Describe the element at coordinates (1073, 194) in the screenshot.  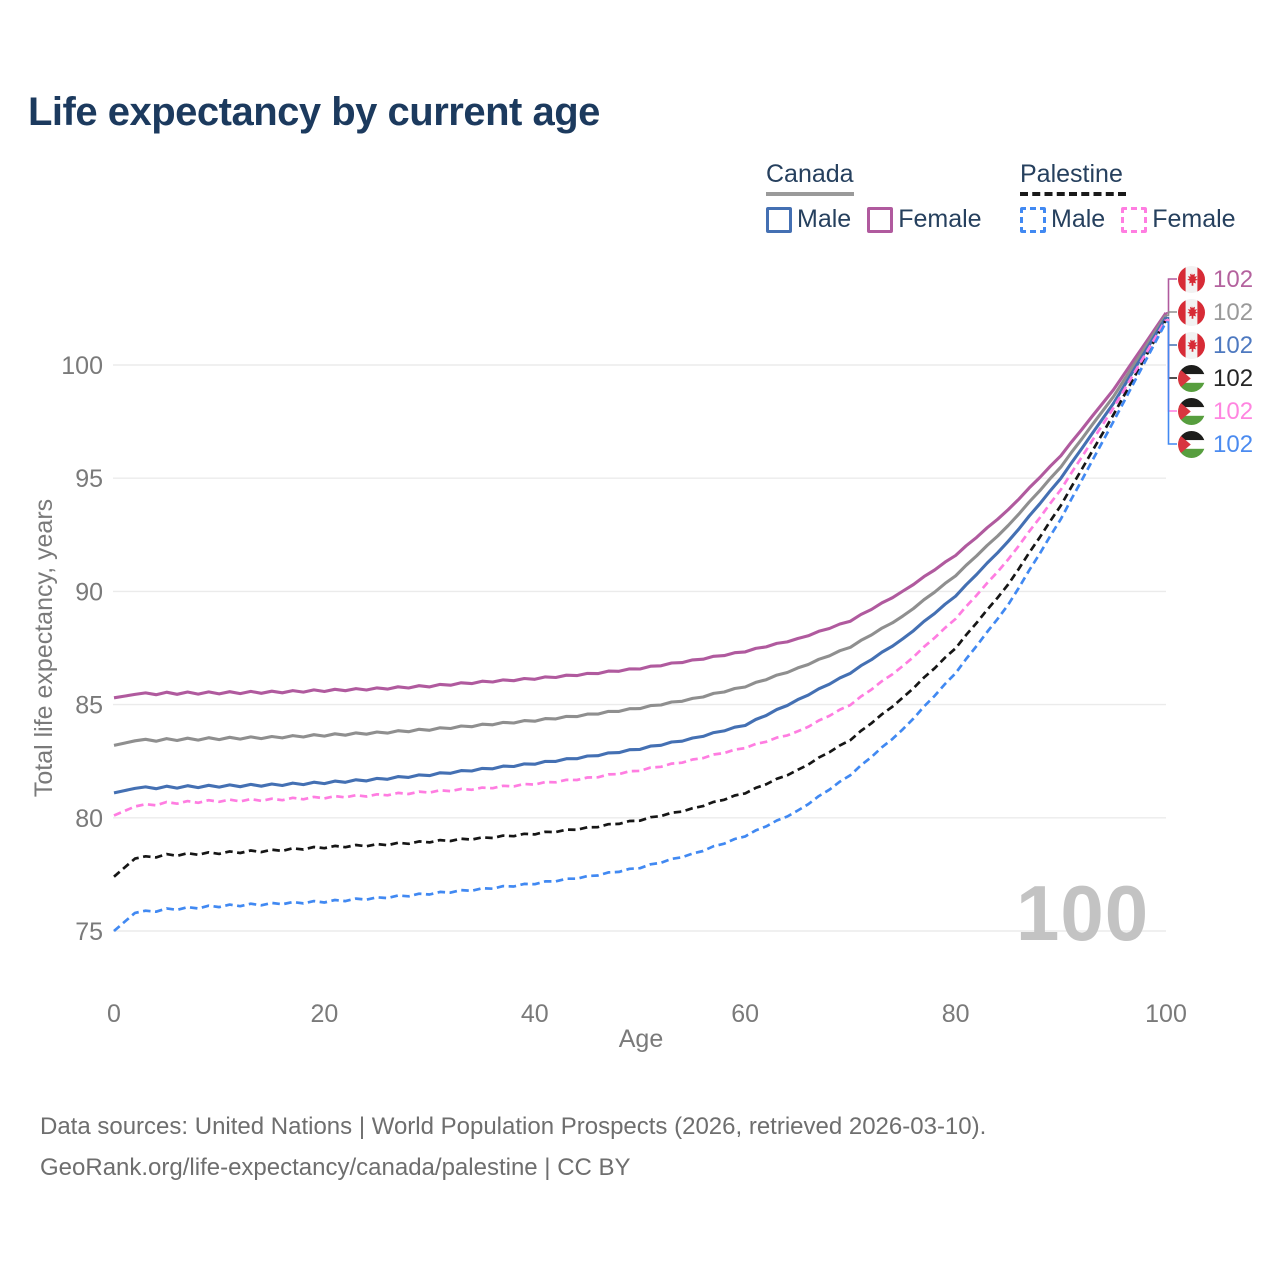
I see `palestine-dashed-line-swatch` at that location.